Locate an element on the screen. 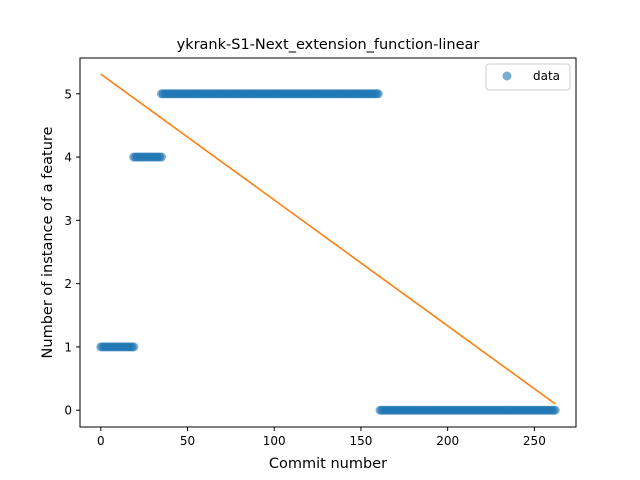 The height and width of the screenshot is (480, 640). legend-box is located at coordinates (528, 77).